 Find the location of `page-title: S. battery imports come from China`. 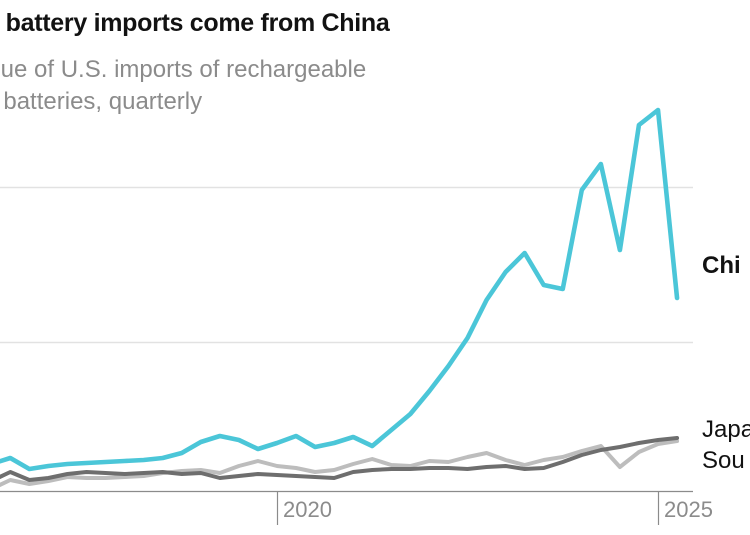

page-title: S. battery imports come from China is located at coordinates (195, 23).